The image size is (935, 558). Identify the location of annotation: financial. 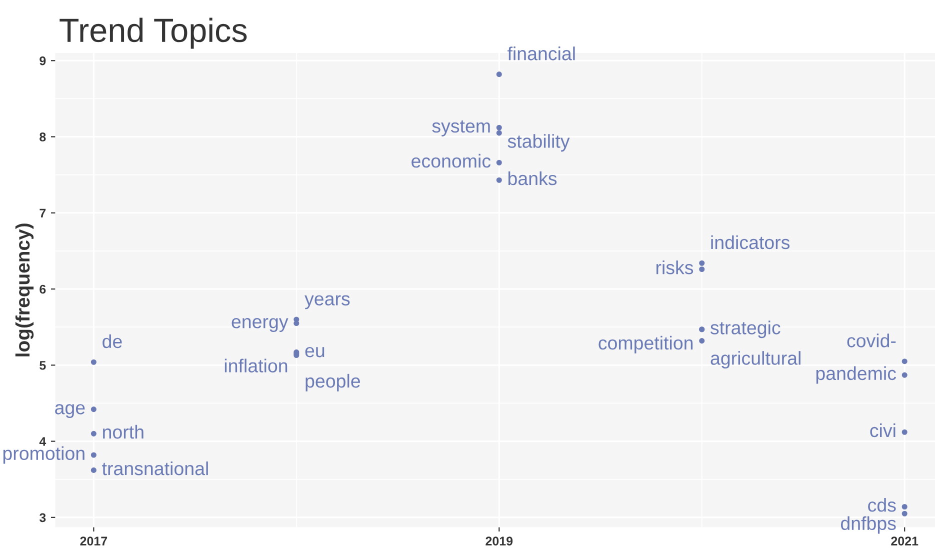
(541, 53).